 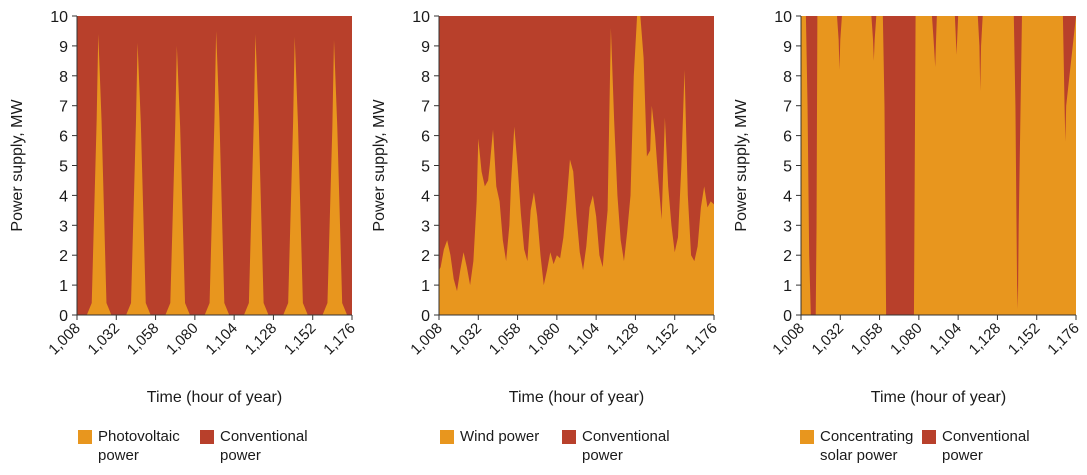 I want to click on legend-item-csp: Concentrating solar power, so click(x=861, y=446).